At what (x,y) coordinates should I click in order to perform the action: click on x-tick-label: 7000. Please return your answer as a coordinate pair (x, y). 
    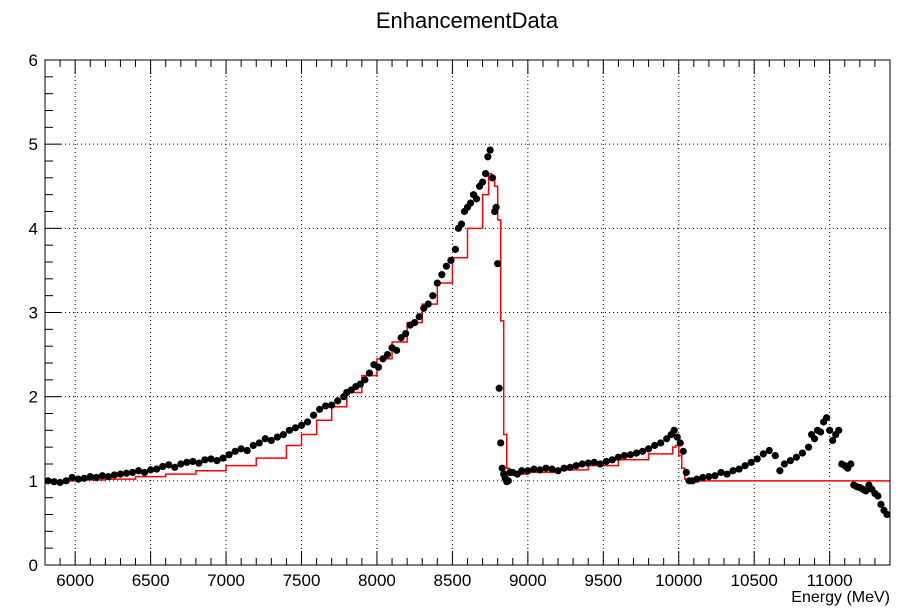
    Looking at the image, I should click on (226, 580).